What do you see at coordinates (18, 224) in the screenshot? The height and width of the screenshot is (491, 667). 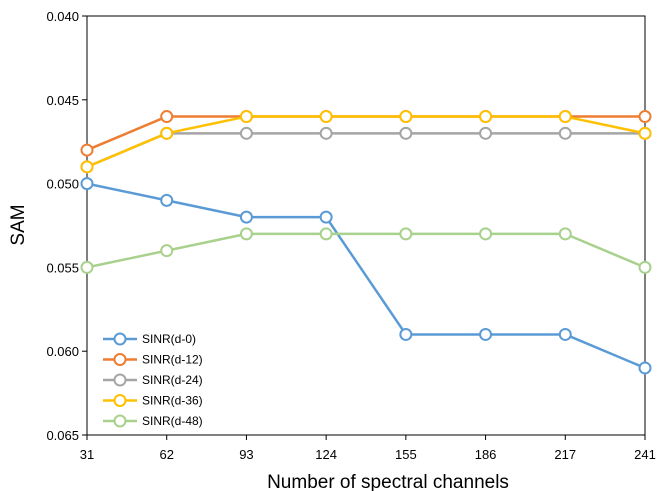 I see `y-axis-title: SAM` at bounding box center [18, 224].